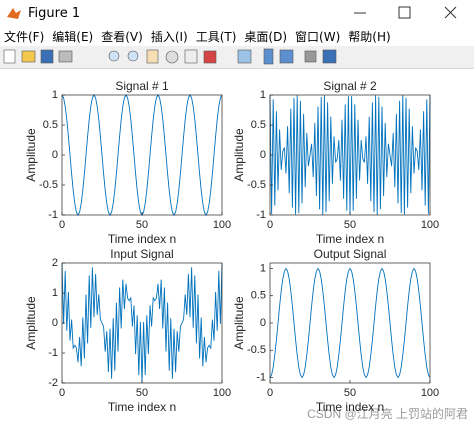  What do you see at coordinates (210, 57) in the screenshot?
I see `brush-icon` at bounding box center [210, 57].